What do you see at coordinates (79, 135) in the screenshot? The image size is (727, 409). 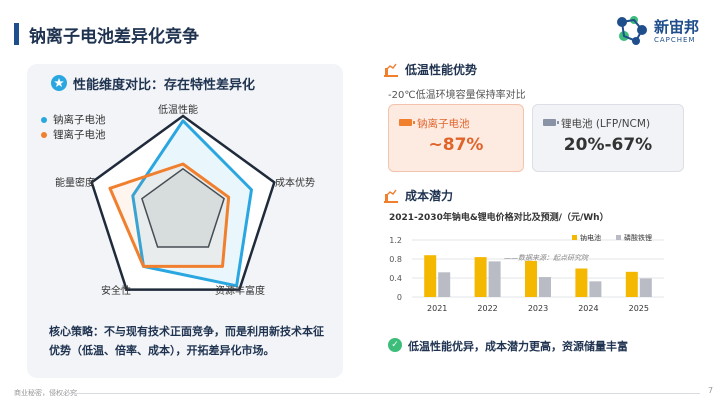 I see `legend-label-lithium: 锂离子电池` at bounding box center [79, 135].